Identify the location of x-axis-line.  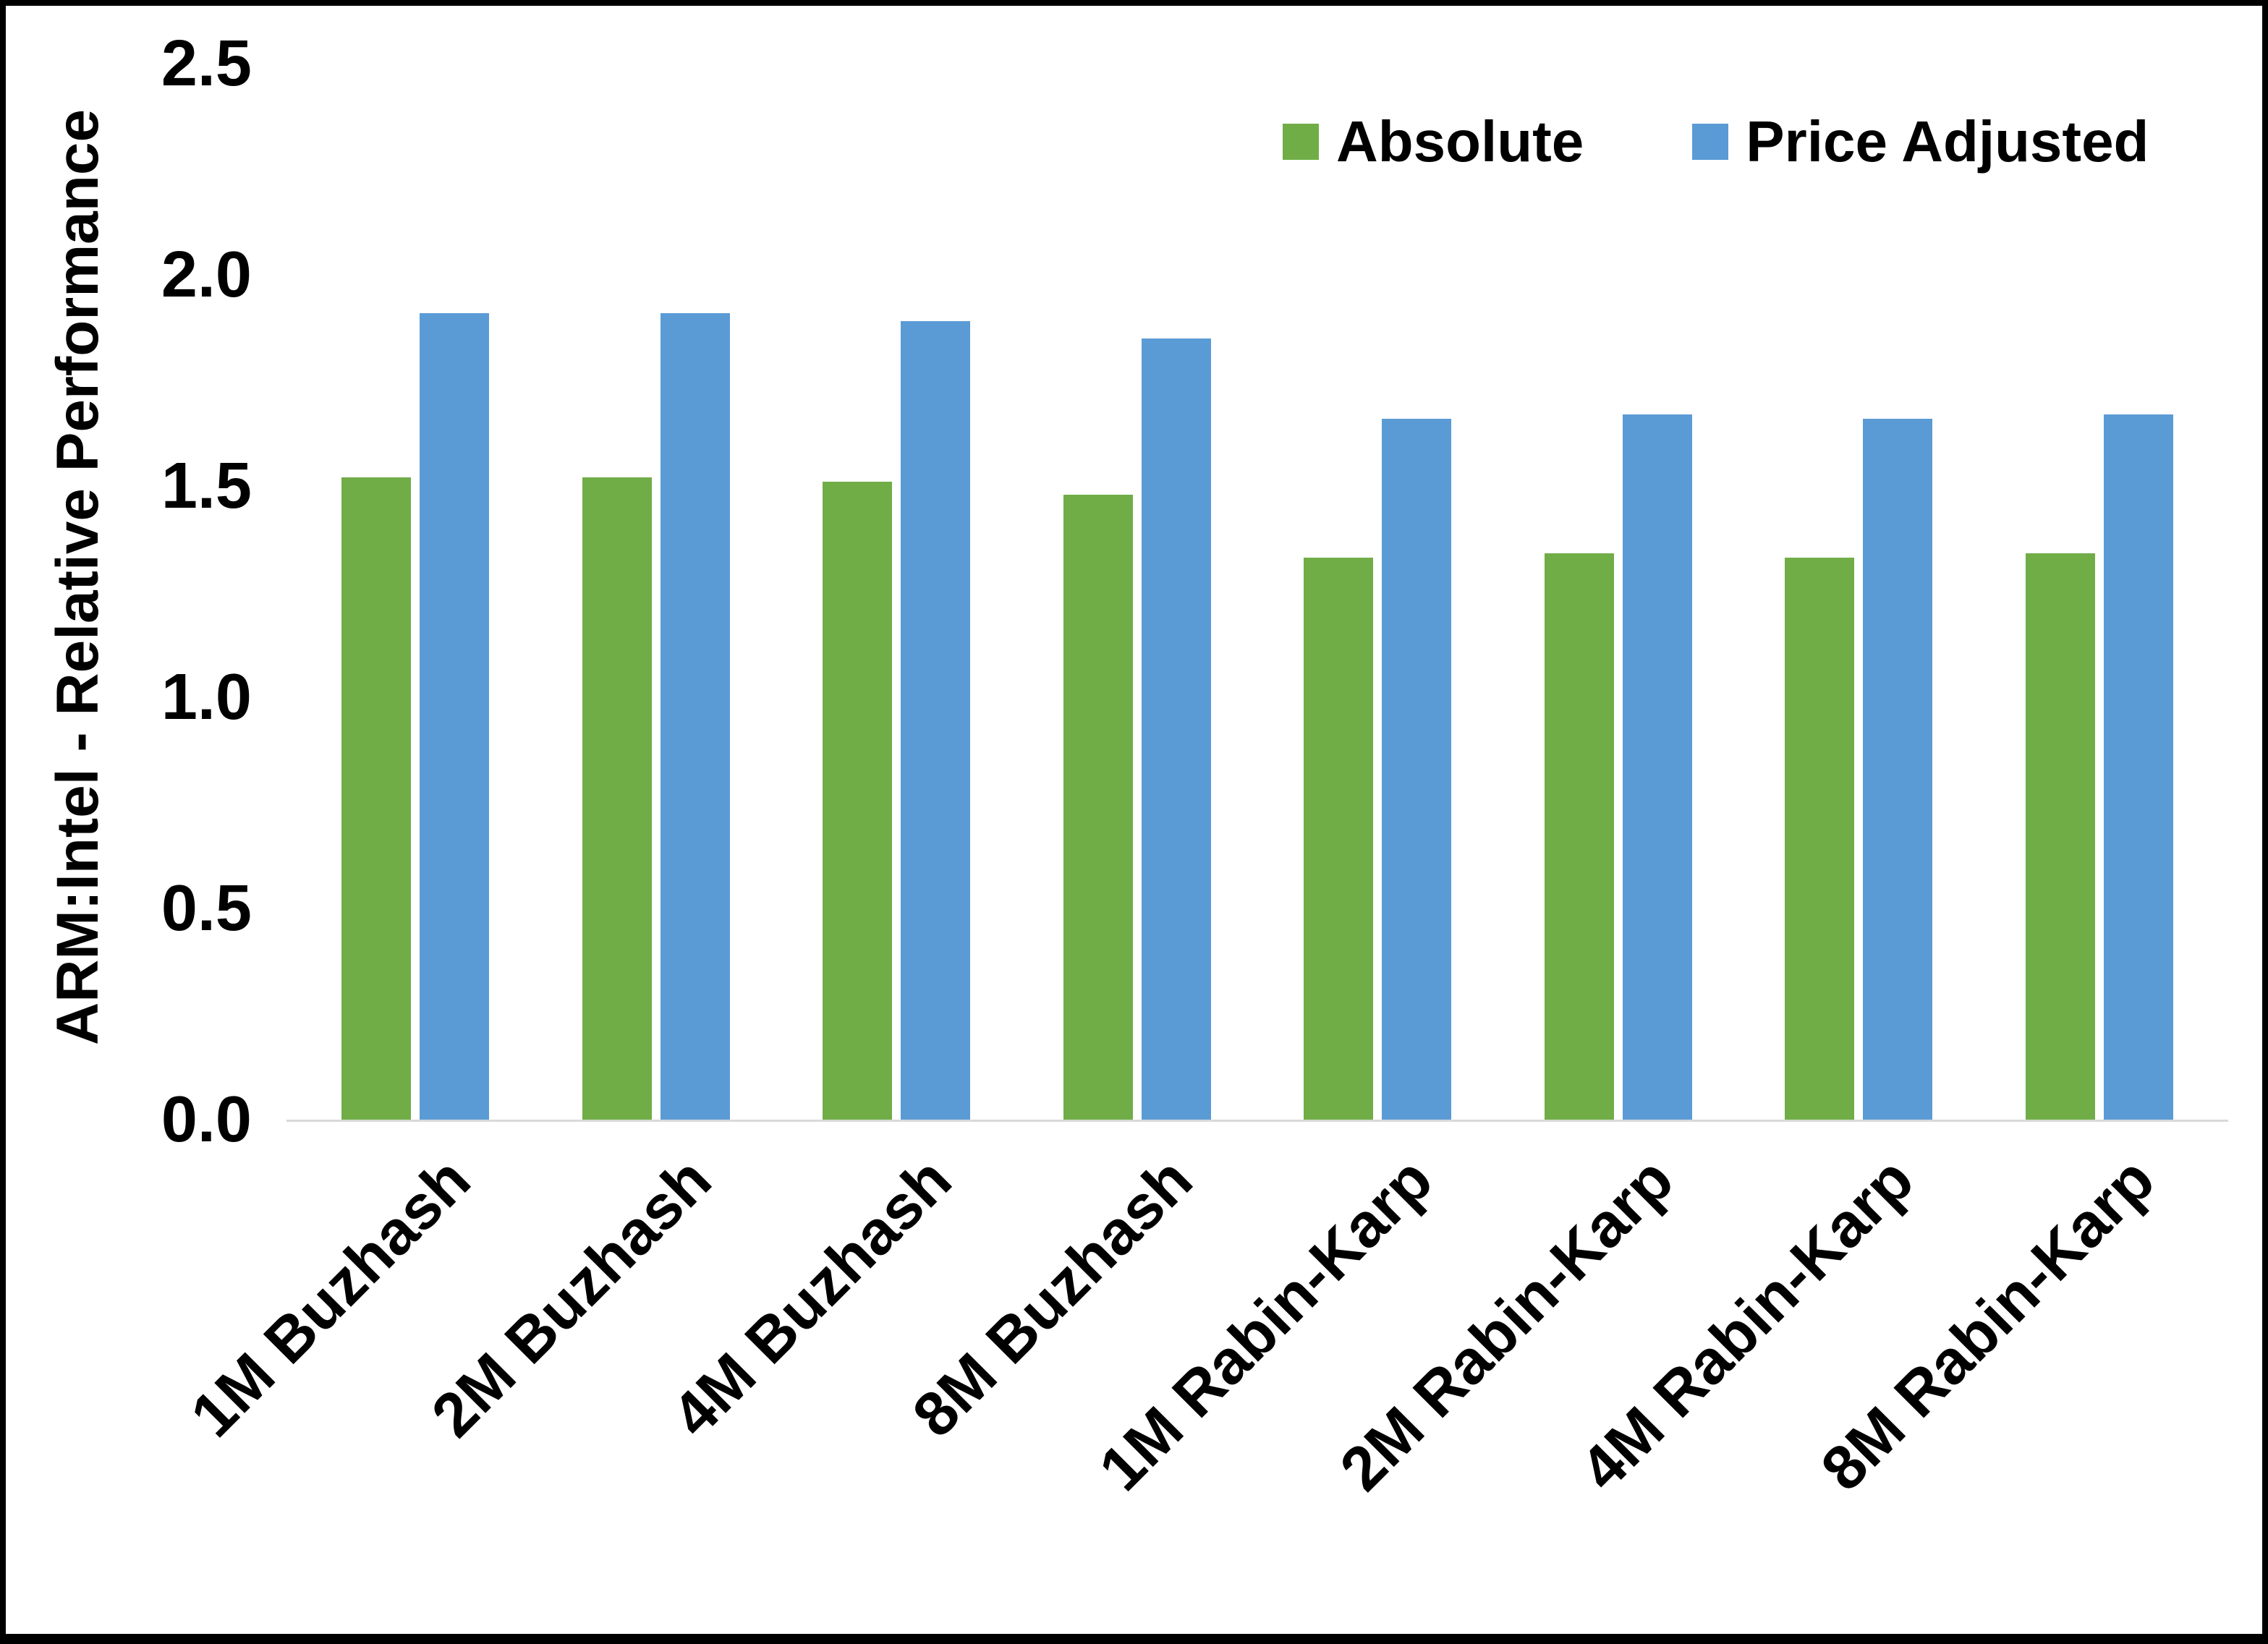
(1257, 1121).